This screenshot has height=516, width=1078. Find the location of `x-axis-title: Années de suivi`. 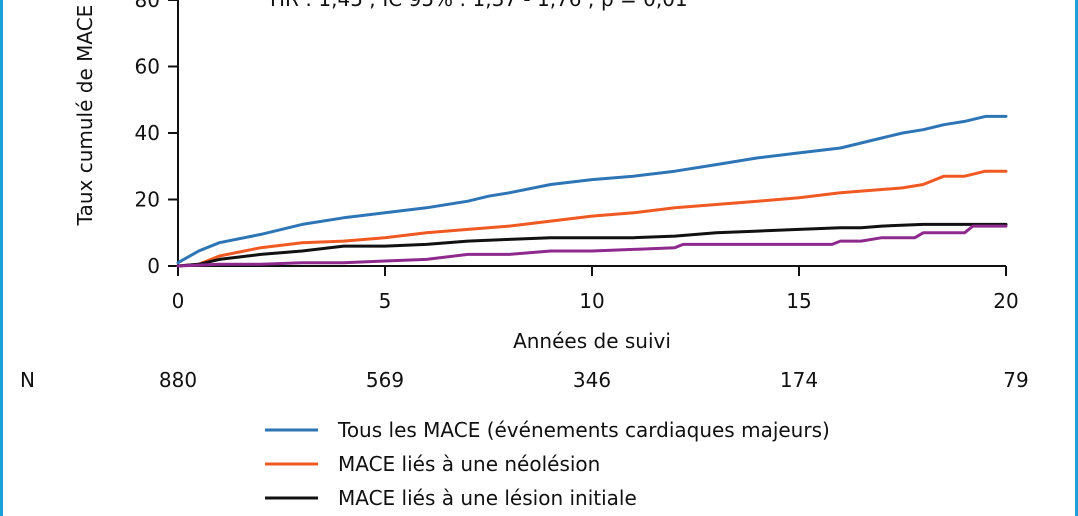

x-axis-title: Années de suivi is located at coordinates (592, 341).